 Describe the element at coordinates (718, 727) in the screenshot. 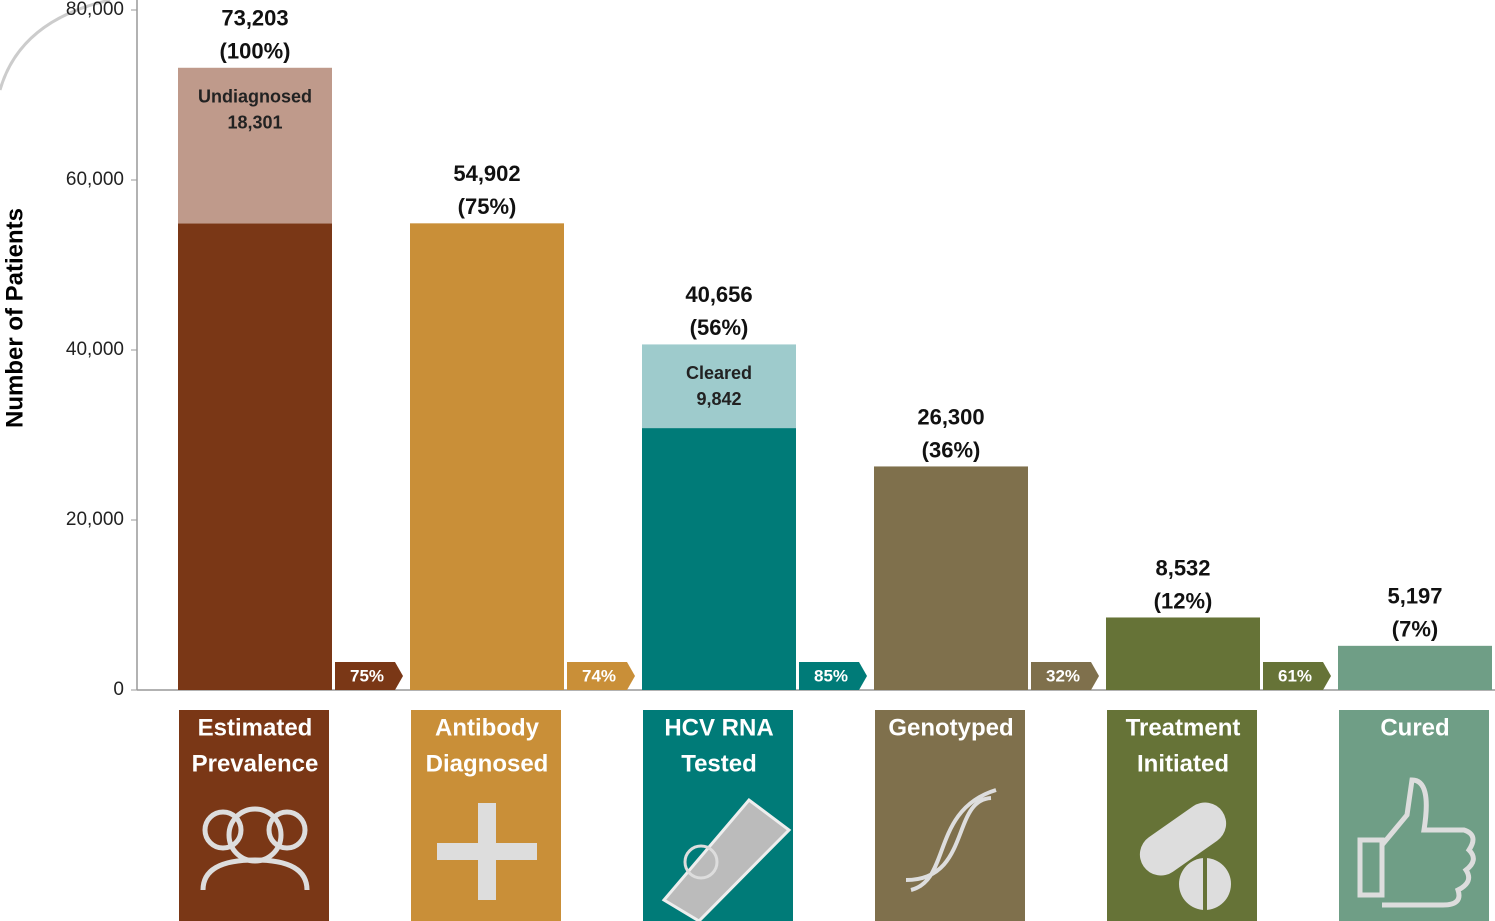

I see `category-label: HCV RNA` at that location.